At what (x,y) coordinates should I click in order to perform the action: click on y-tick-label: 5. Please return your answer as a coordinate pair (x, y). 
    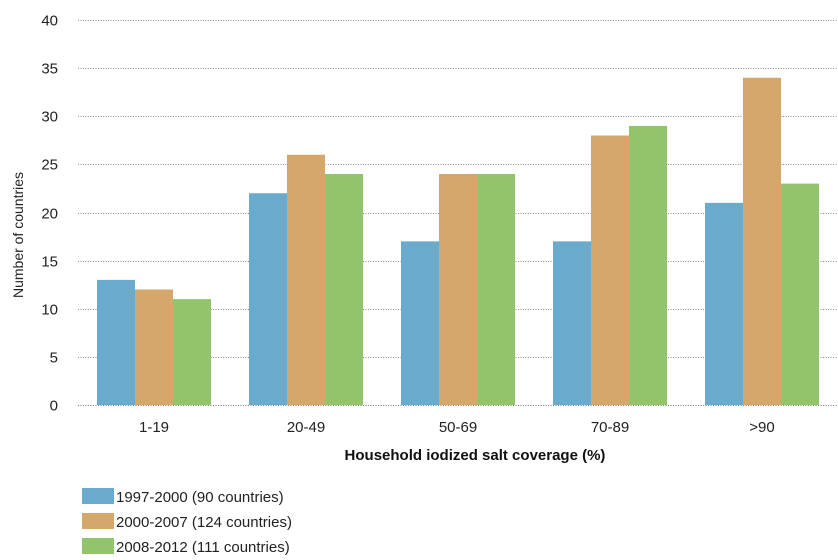
    Looking at the image, I should click on (54, 358).